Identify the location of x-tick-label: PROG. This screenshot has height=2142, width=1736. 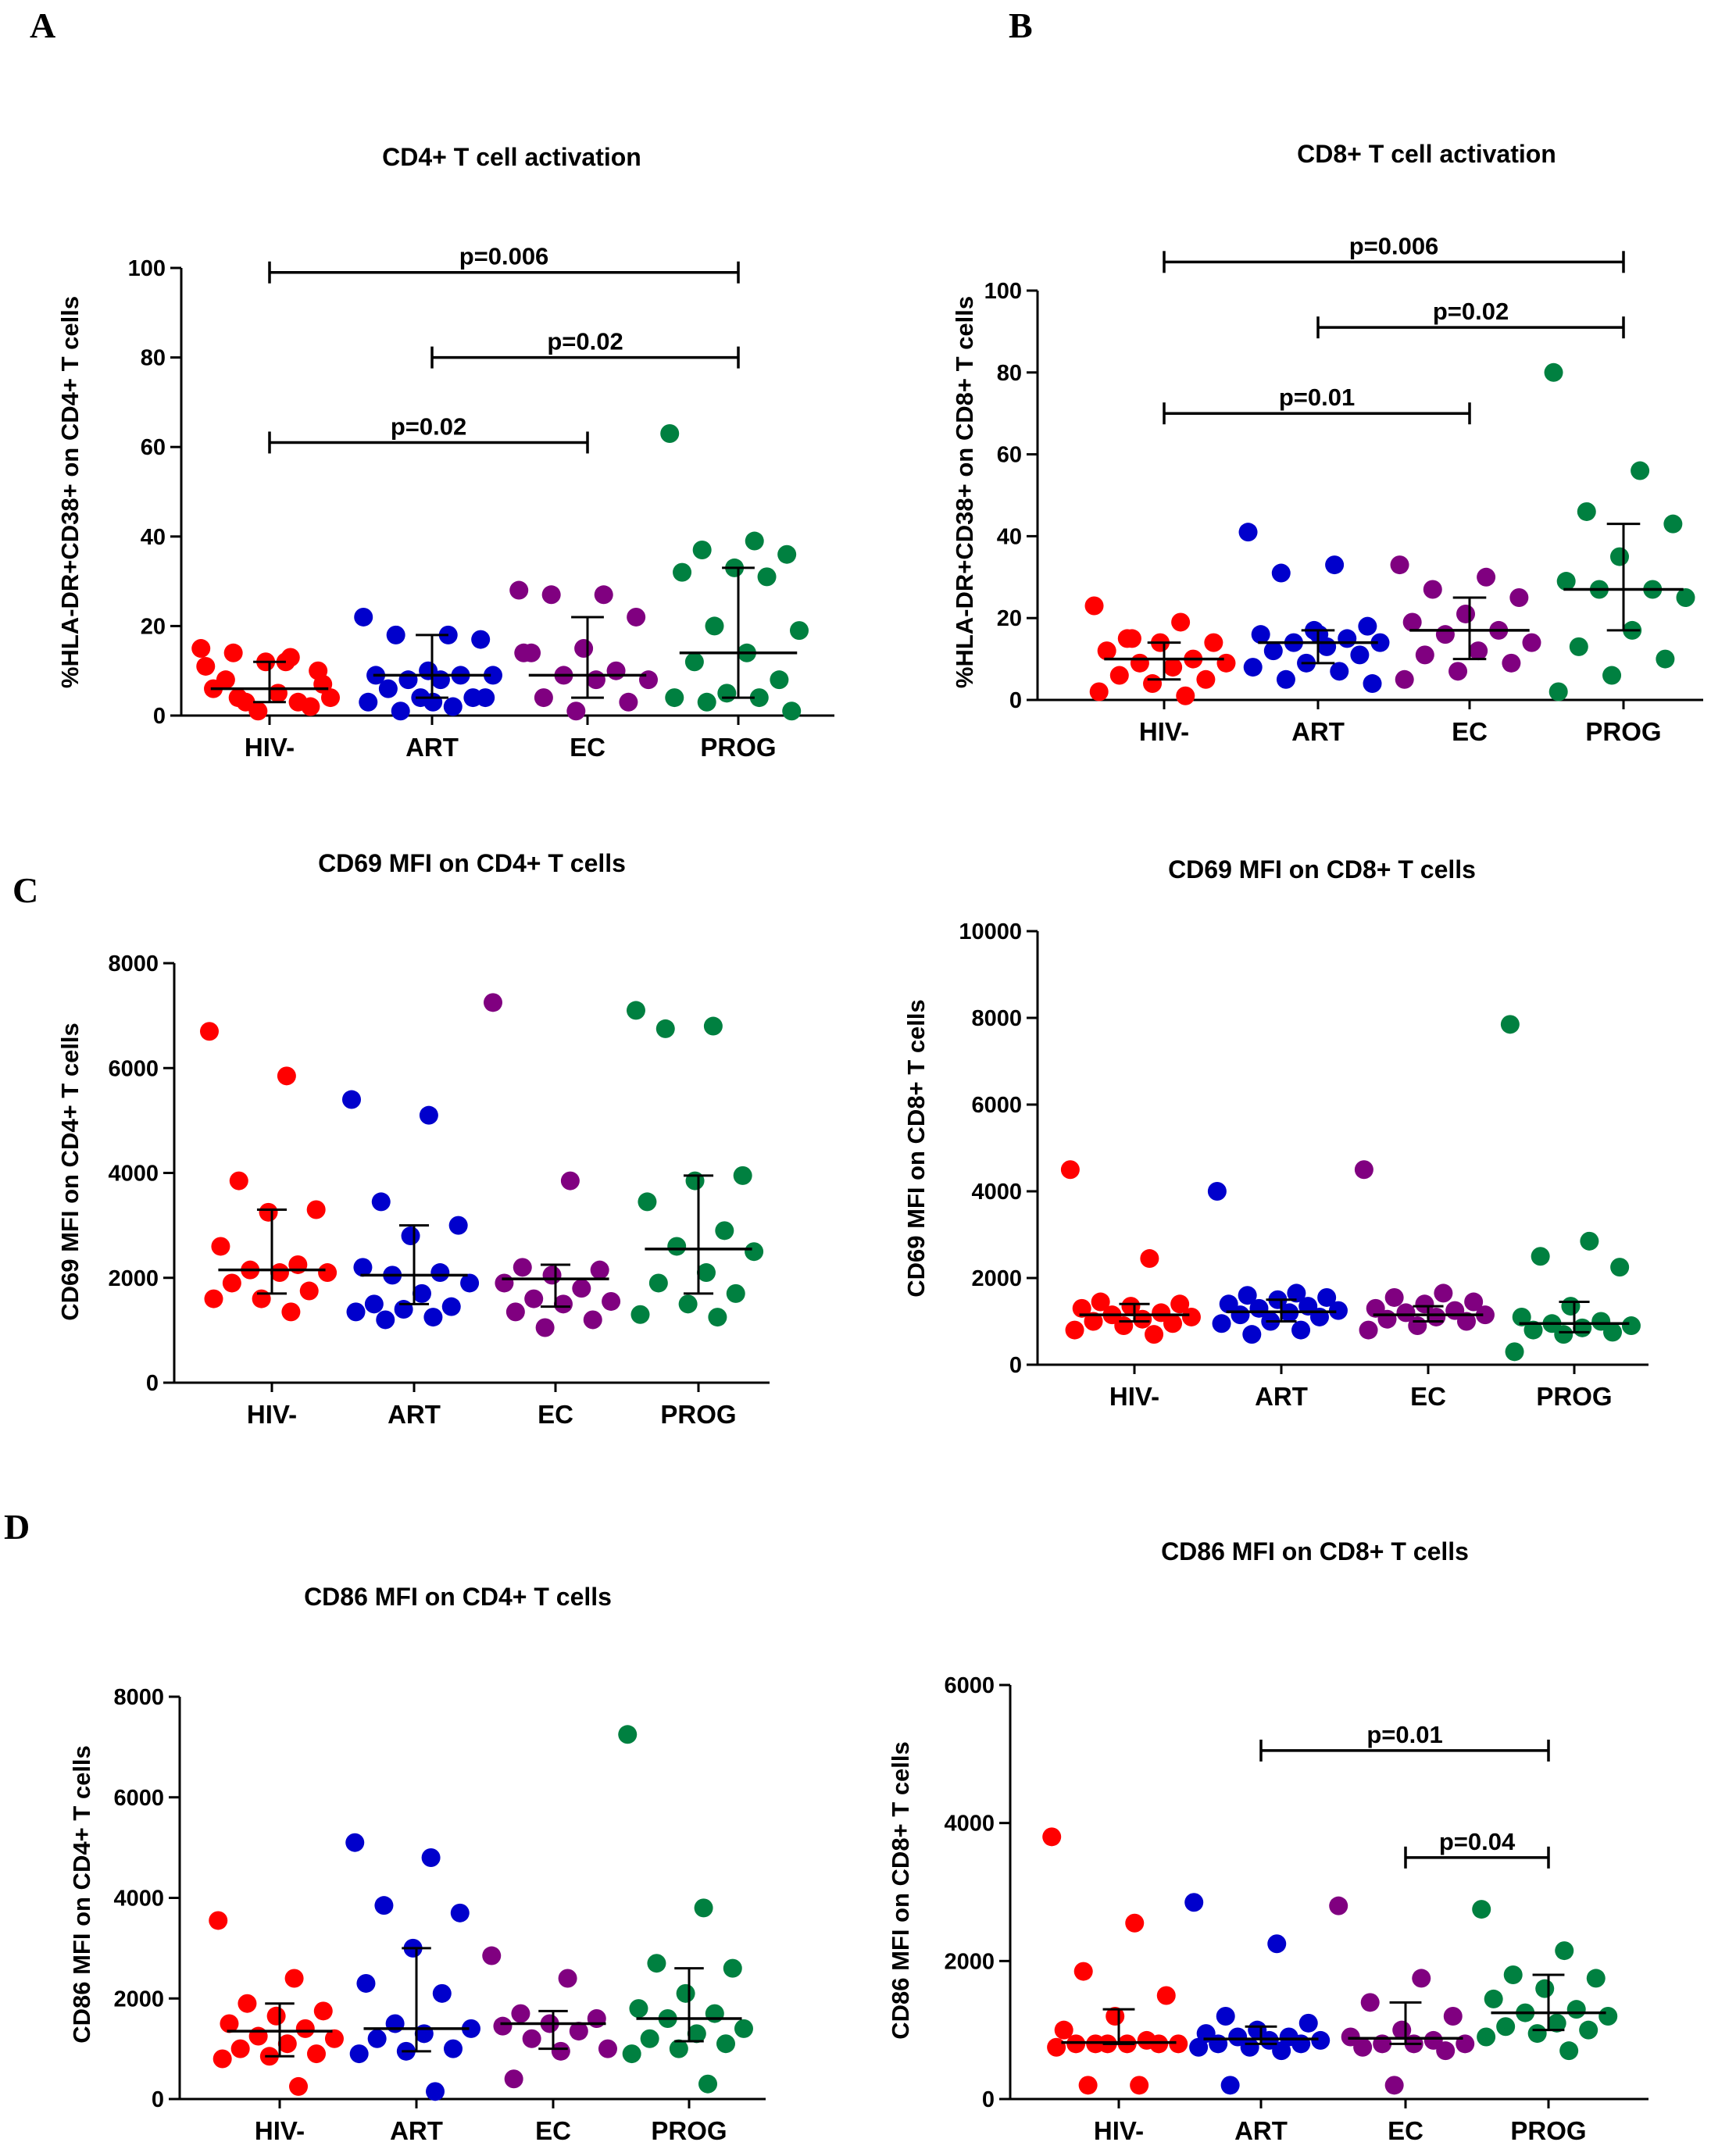
(698, 1414).